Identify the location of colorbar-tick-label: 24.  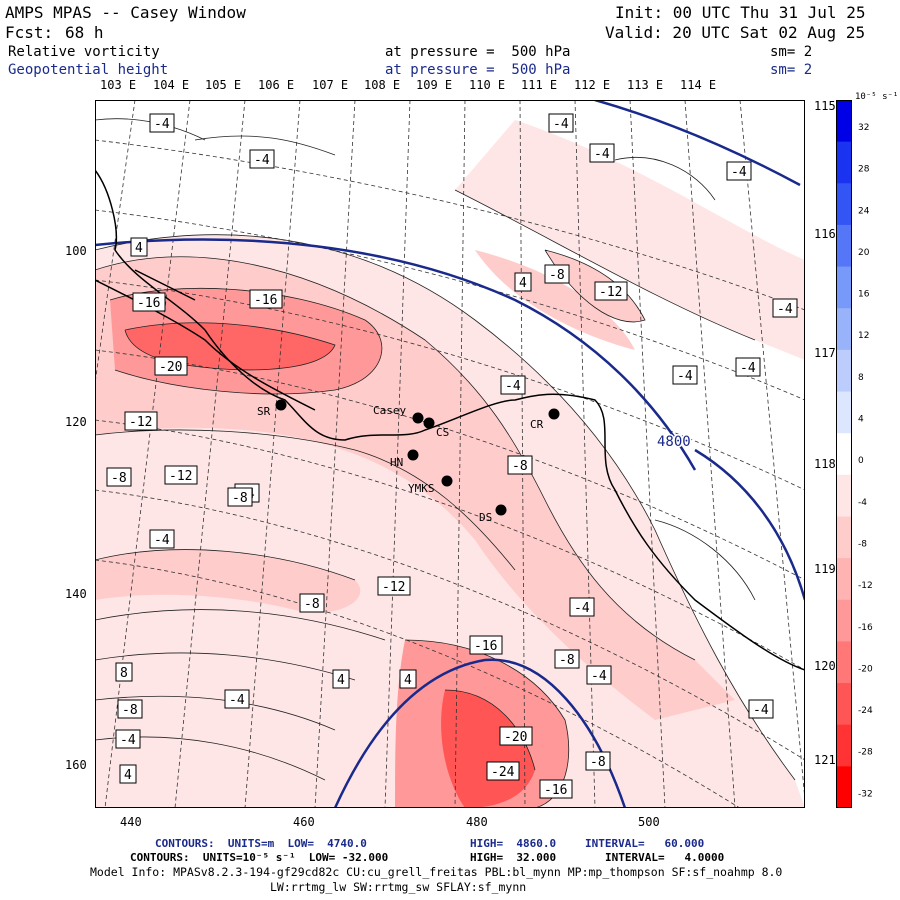
(864, 211).